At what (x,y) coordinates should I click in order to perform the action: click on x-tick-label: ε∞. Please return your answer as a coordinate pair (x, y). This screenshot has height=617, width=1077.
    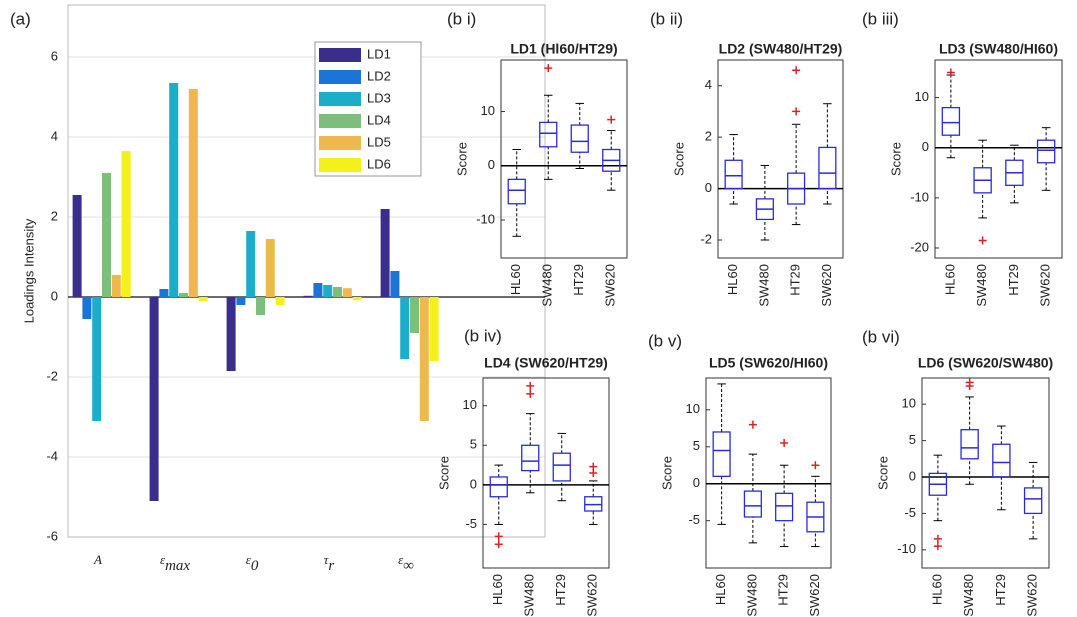
    Looking at the image, I should click on (406, 563).